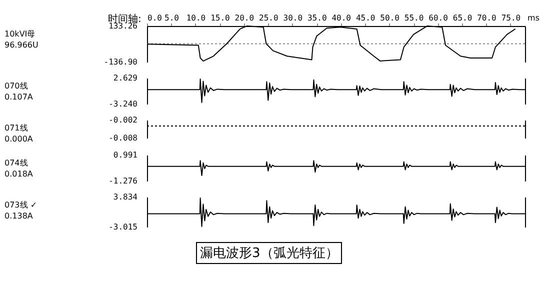 This screenshot has height=282, width=541. Describe the element at coordinates (123, 26) in the screenshot. I see `y-tick-label: 133.26` at that location.